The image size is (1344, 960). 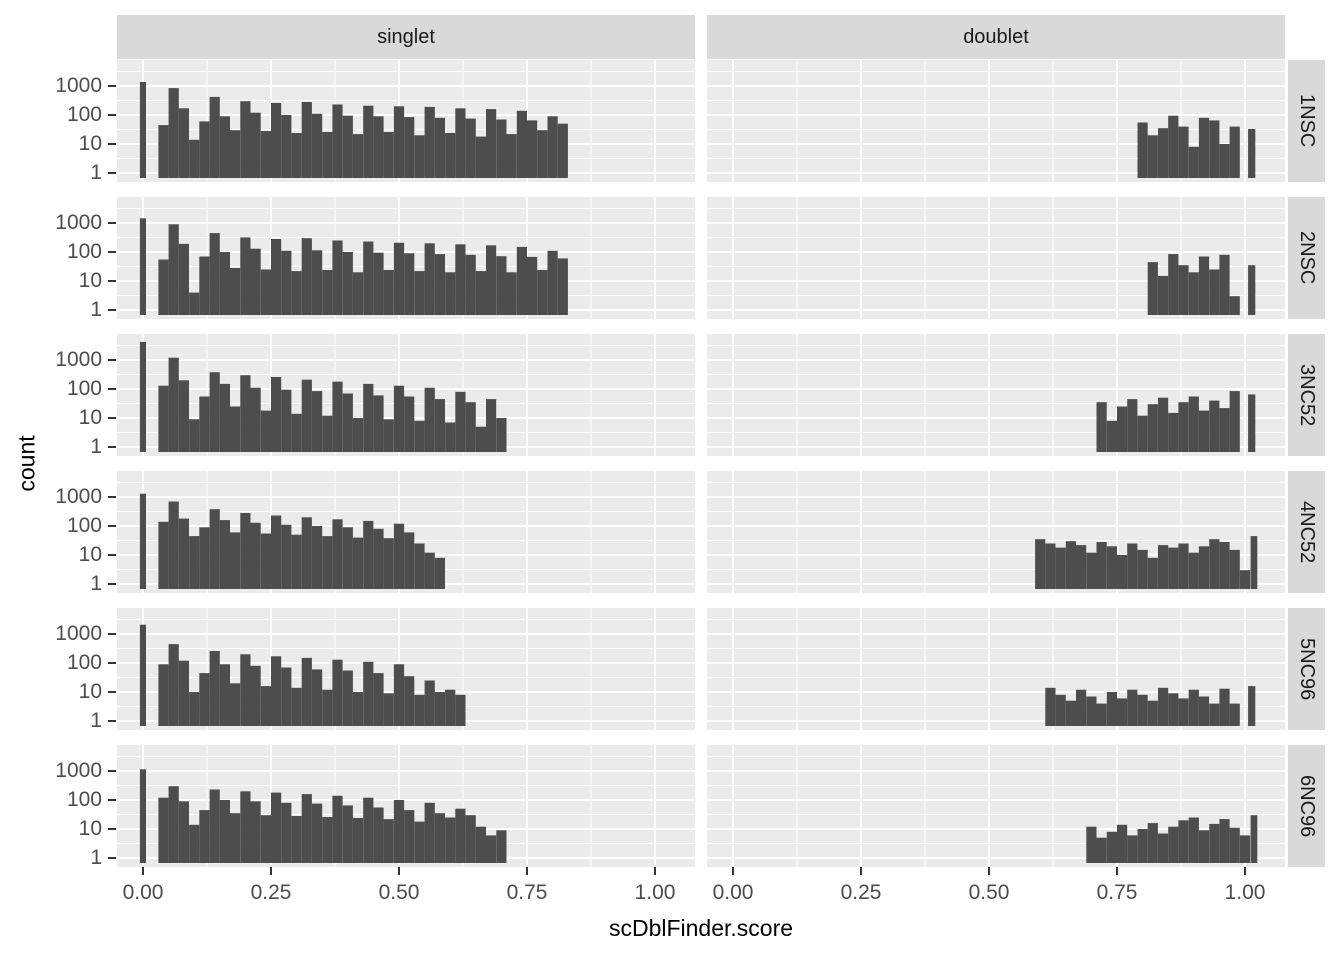 I want to click on x-tick-label: 1.00, so click(x=655, y=892).